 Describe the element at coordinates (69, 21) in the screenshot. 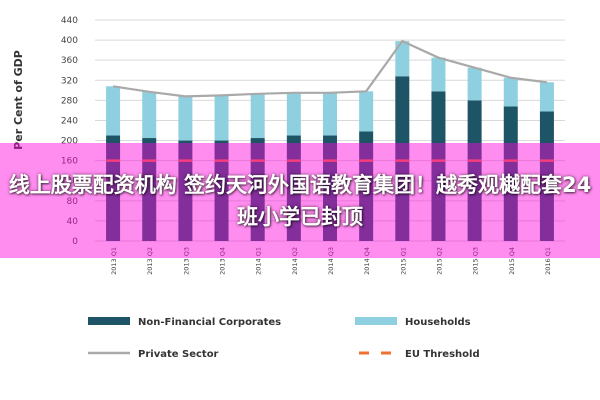

I see `y-tick-label: 440` at that location.